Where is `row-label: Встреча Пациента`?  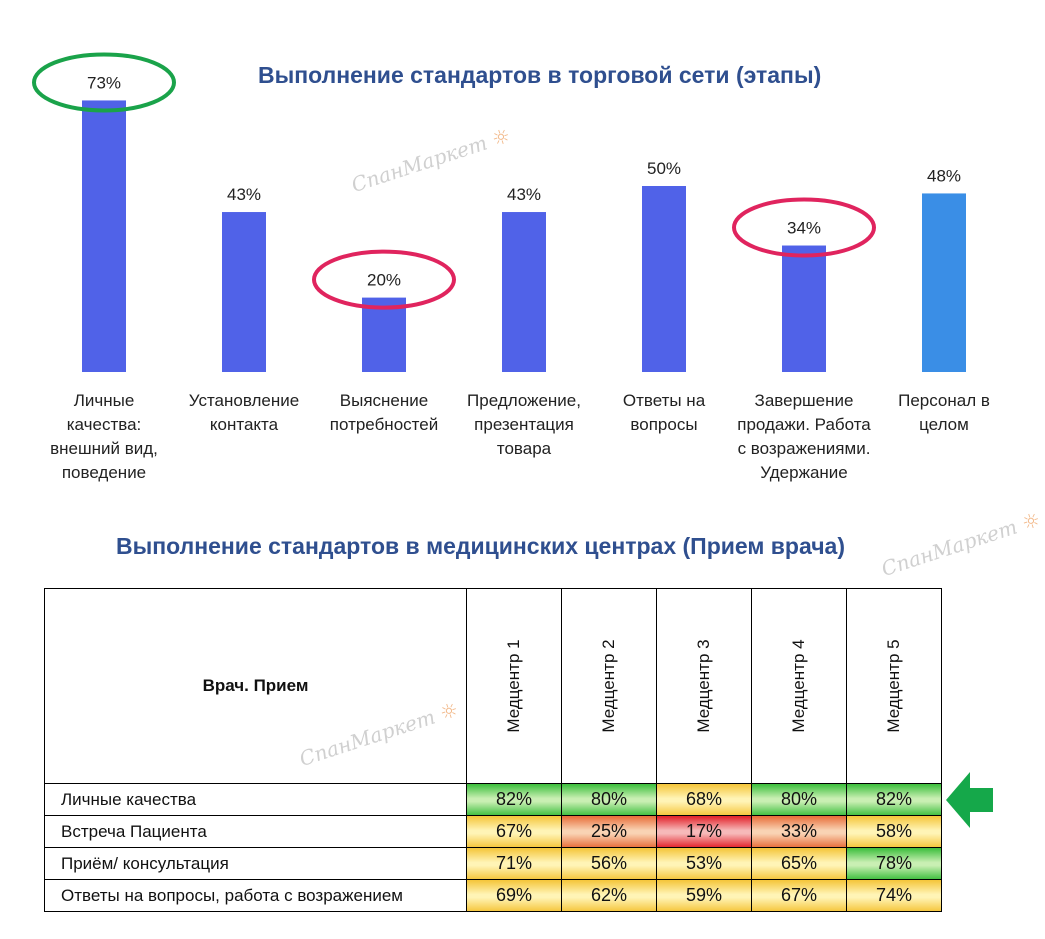 row-label: Встреча Пациента is located at coordinates (255, 831).